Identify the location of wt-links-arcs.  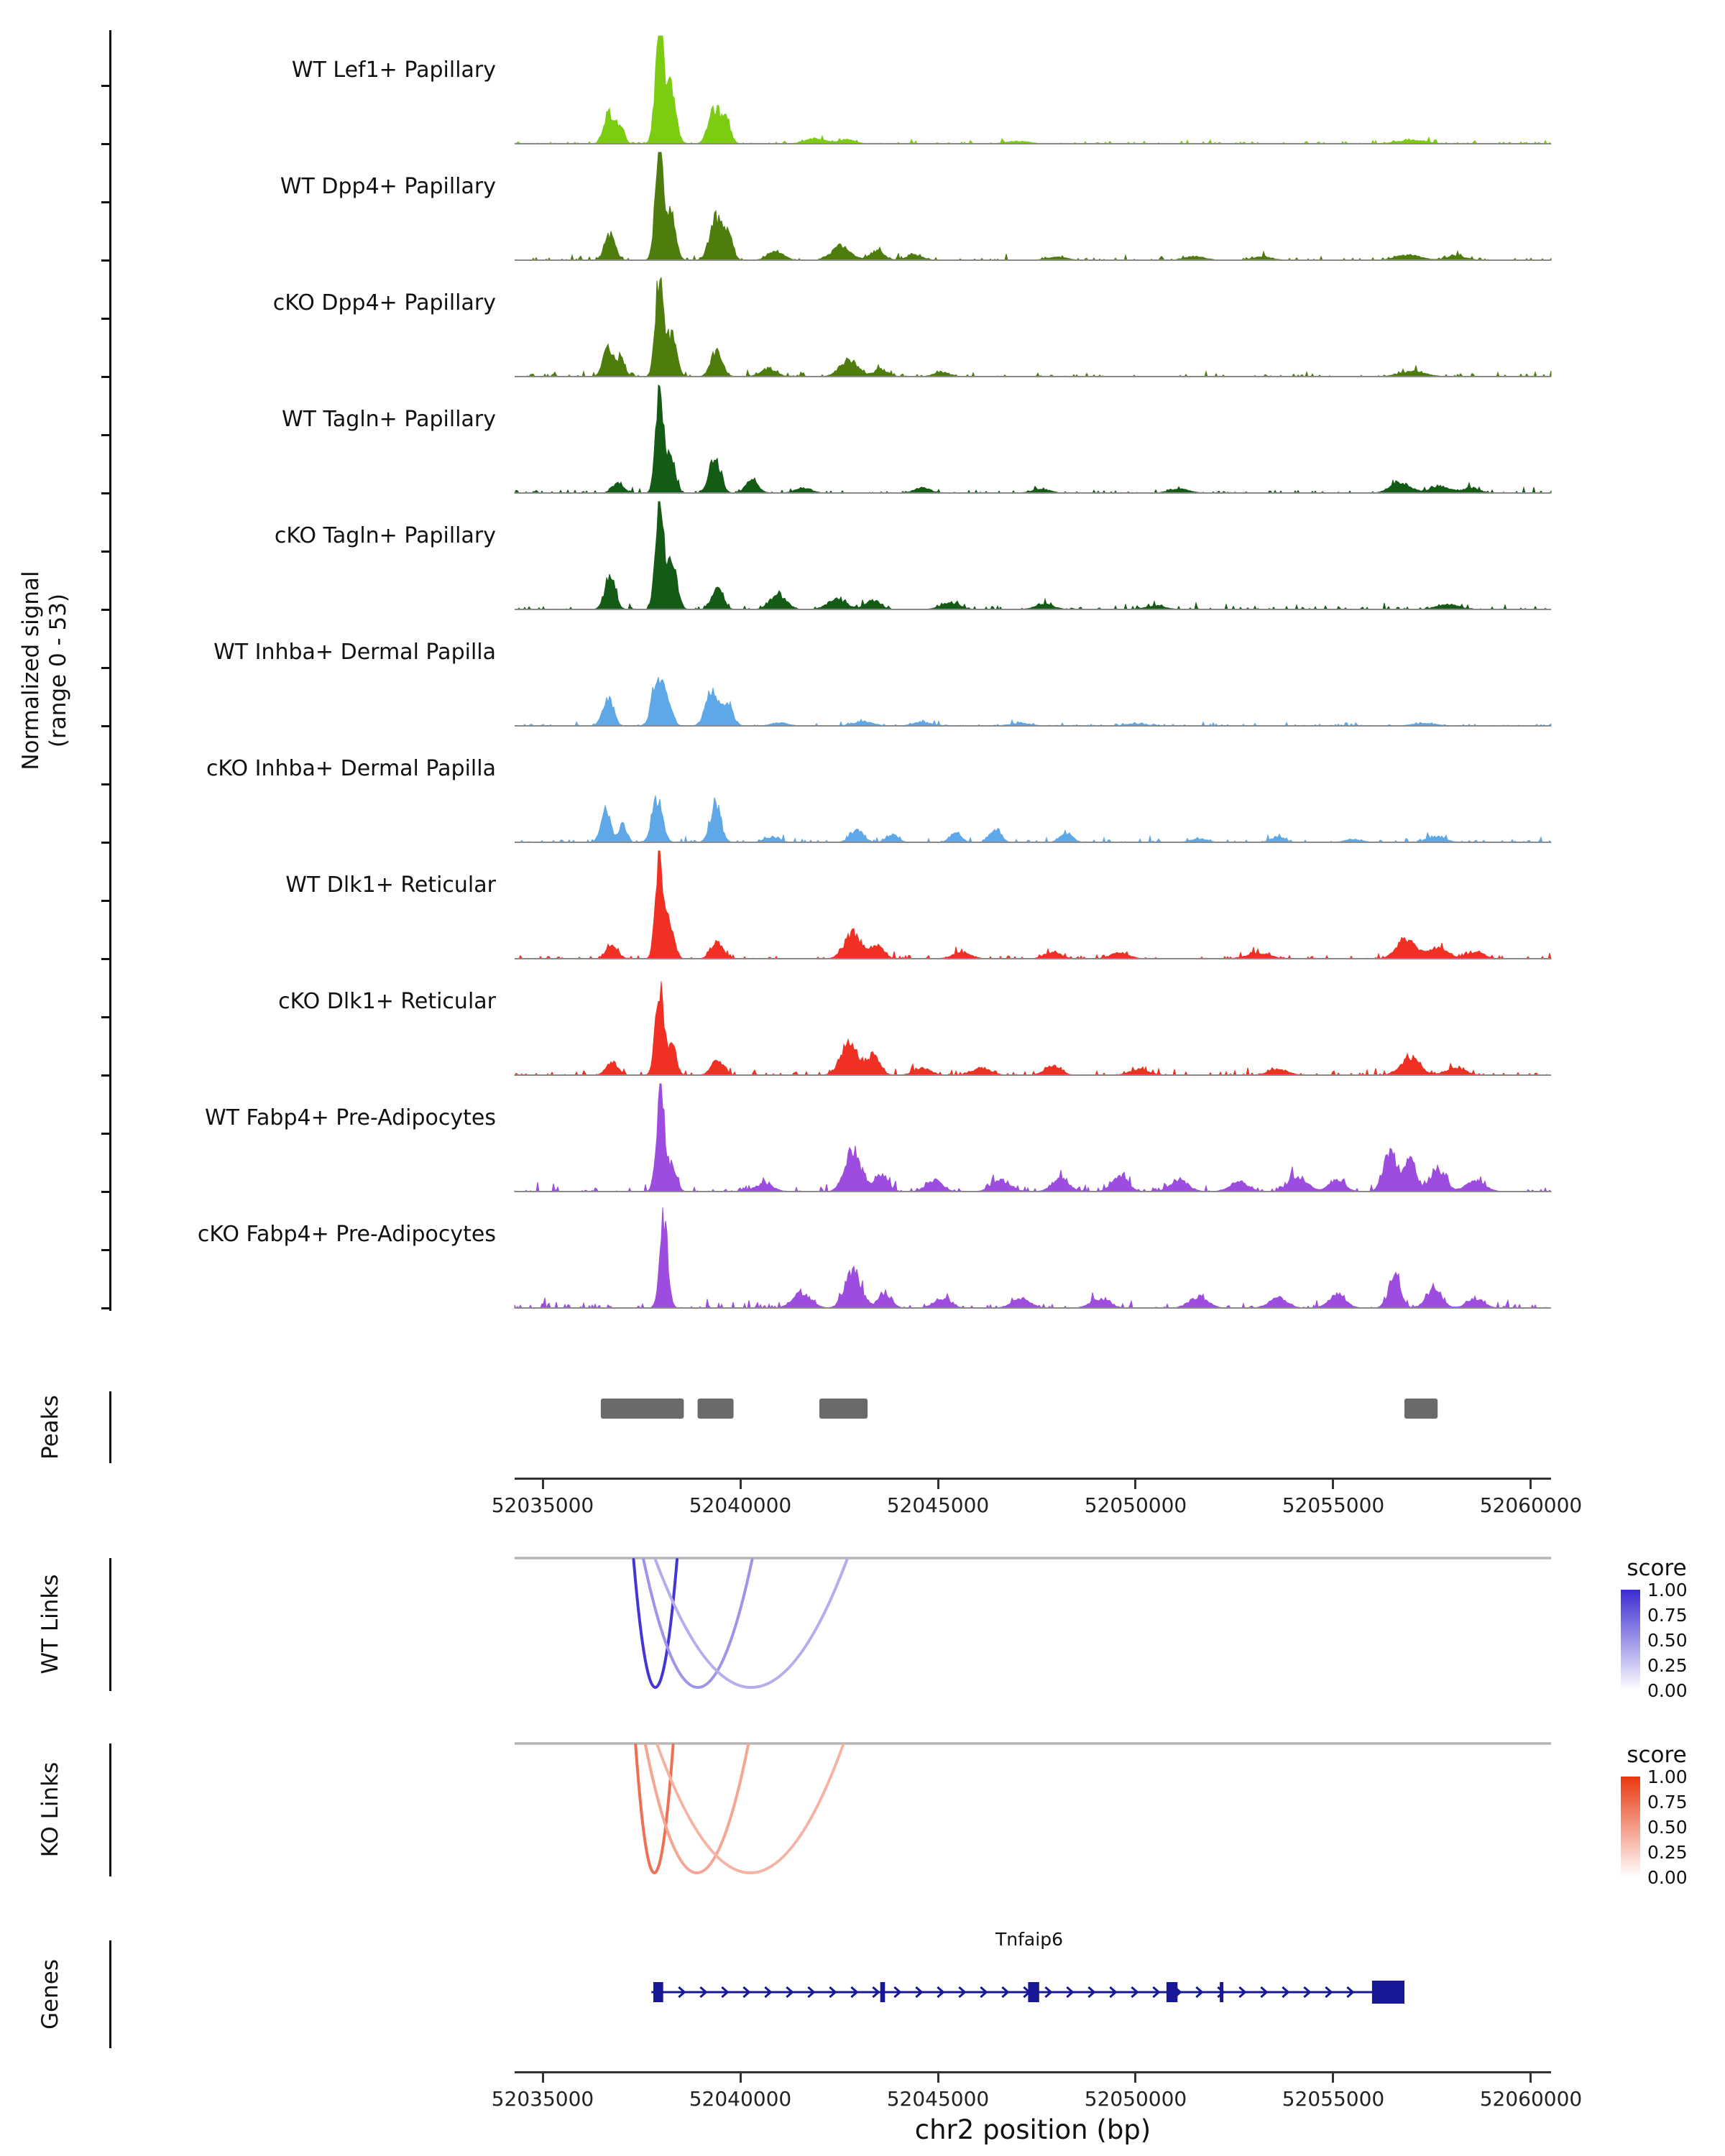
(1033, 1623).